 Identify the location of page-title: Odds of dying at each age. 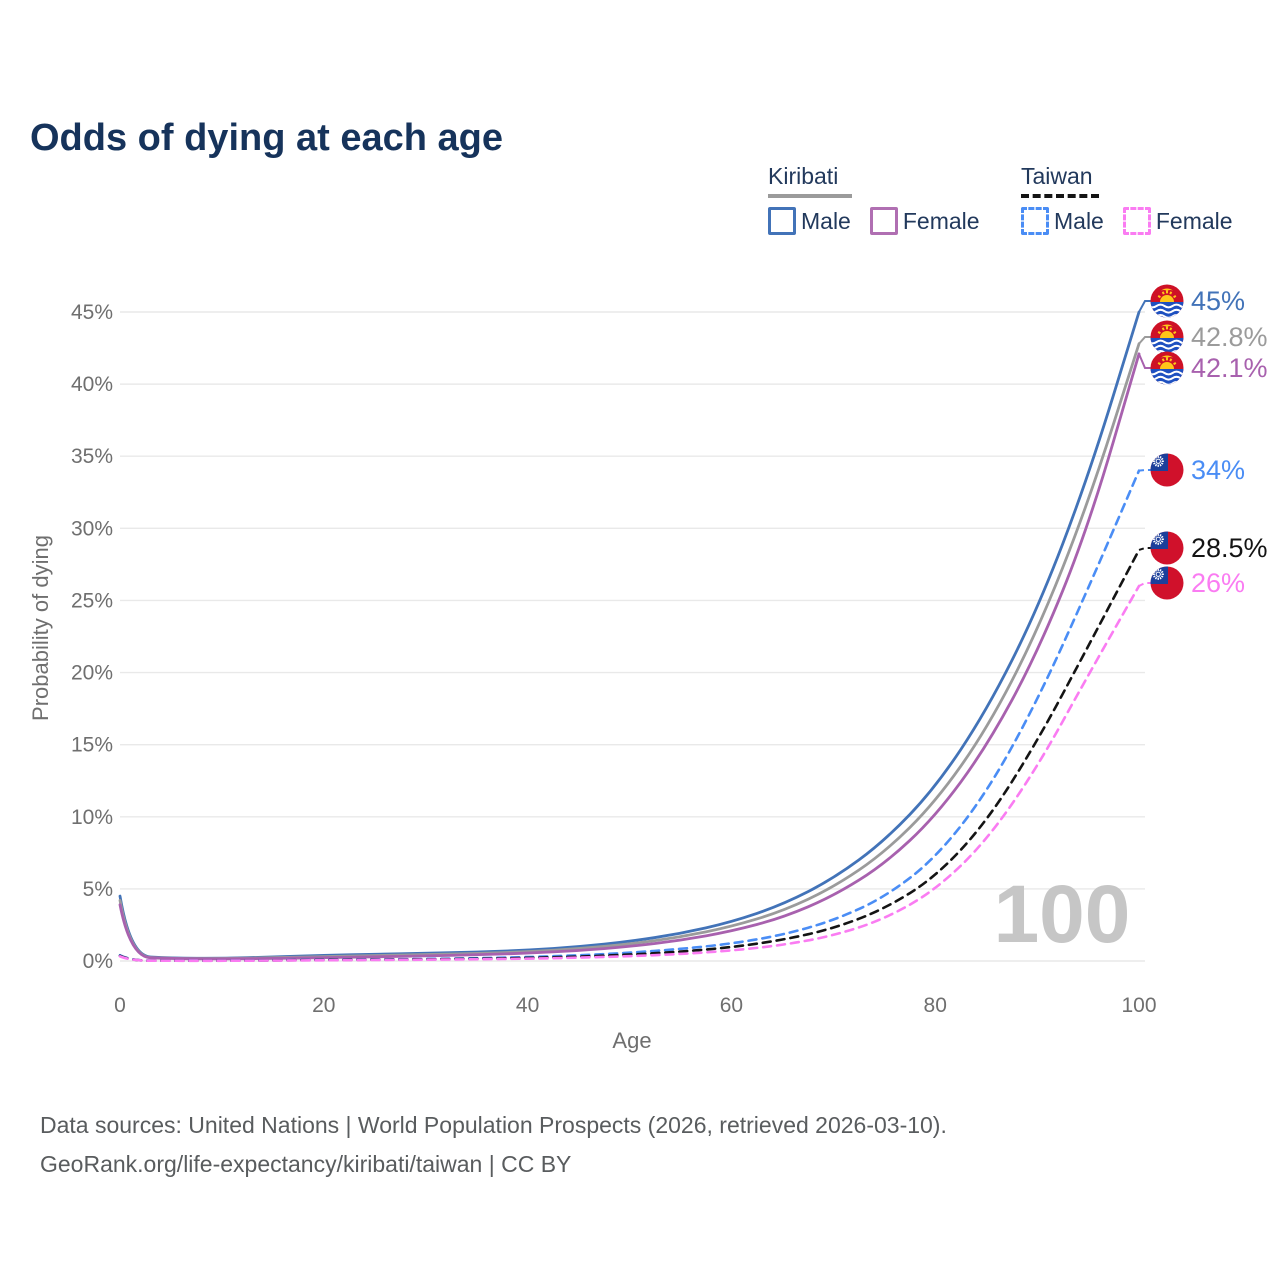
(266, 138).